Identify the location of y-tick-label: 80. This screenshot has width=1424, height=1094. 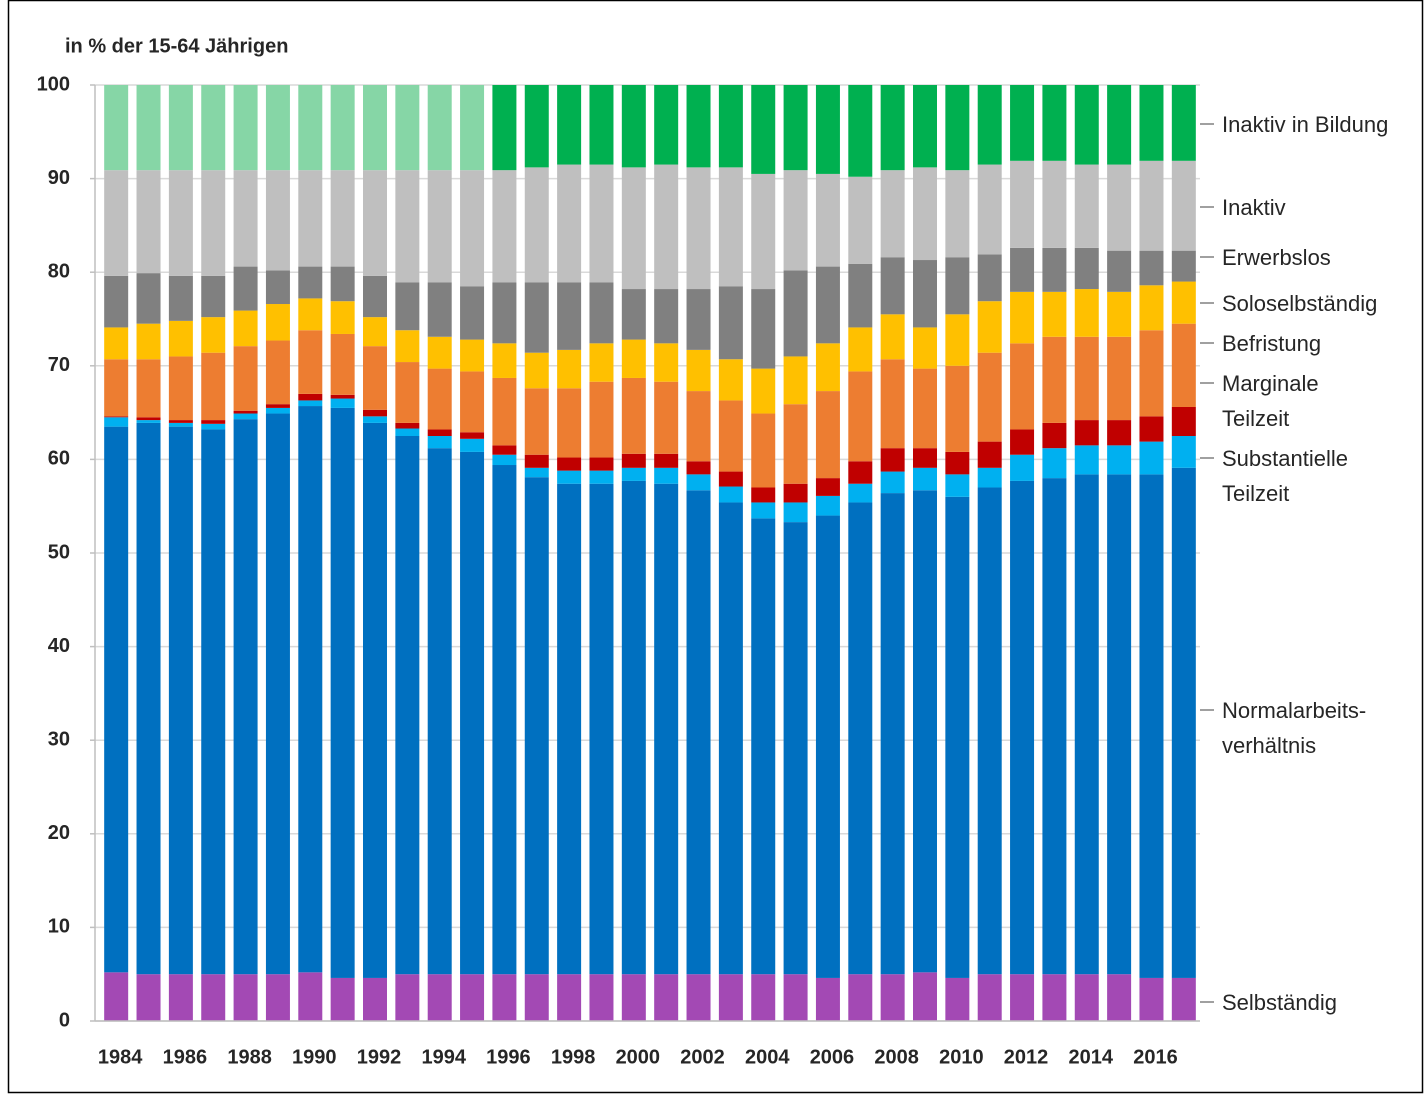
(59, 271).